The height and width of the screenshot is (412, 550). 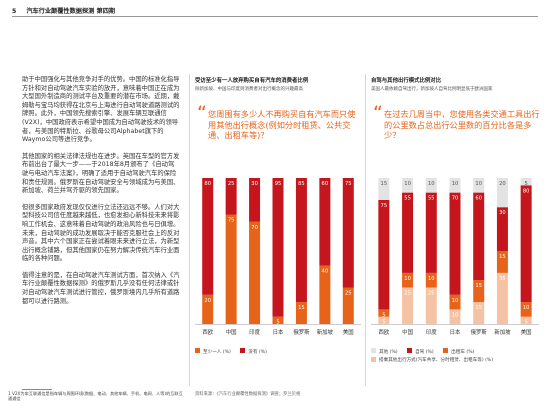 I want to click on x-tick-label: 印度, so click(x=431, y=332).